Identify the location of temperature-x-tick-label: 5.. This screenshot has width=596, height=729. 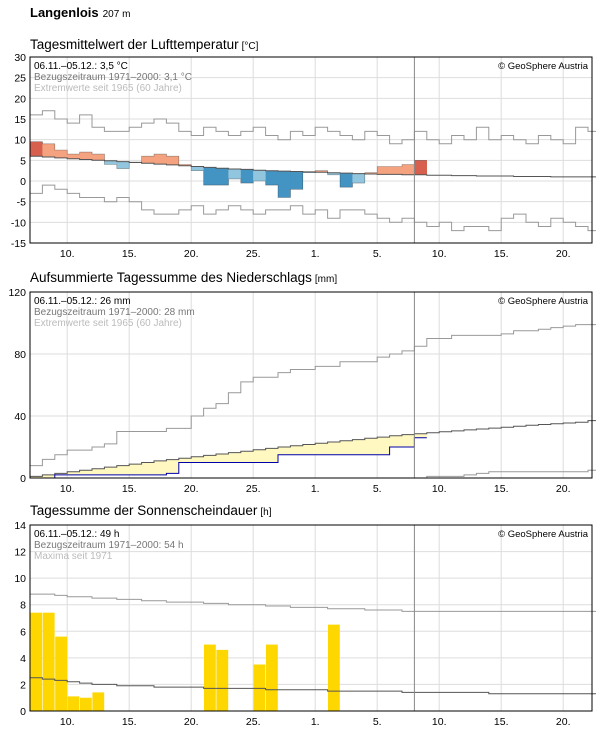
(377, 254).